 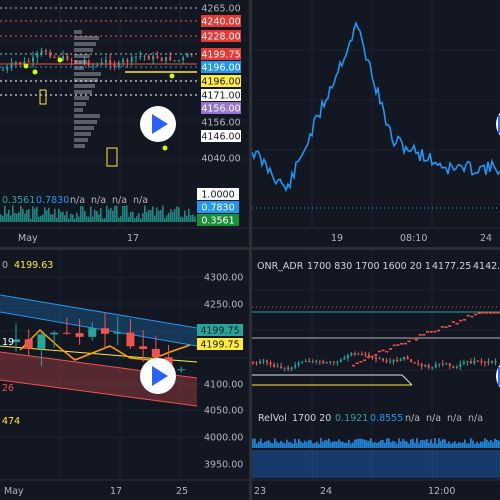 What do you see at coordinates (332, 380) in the screenshot?
I see `level-line` at bounding box center [332, 380].